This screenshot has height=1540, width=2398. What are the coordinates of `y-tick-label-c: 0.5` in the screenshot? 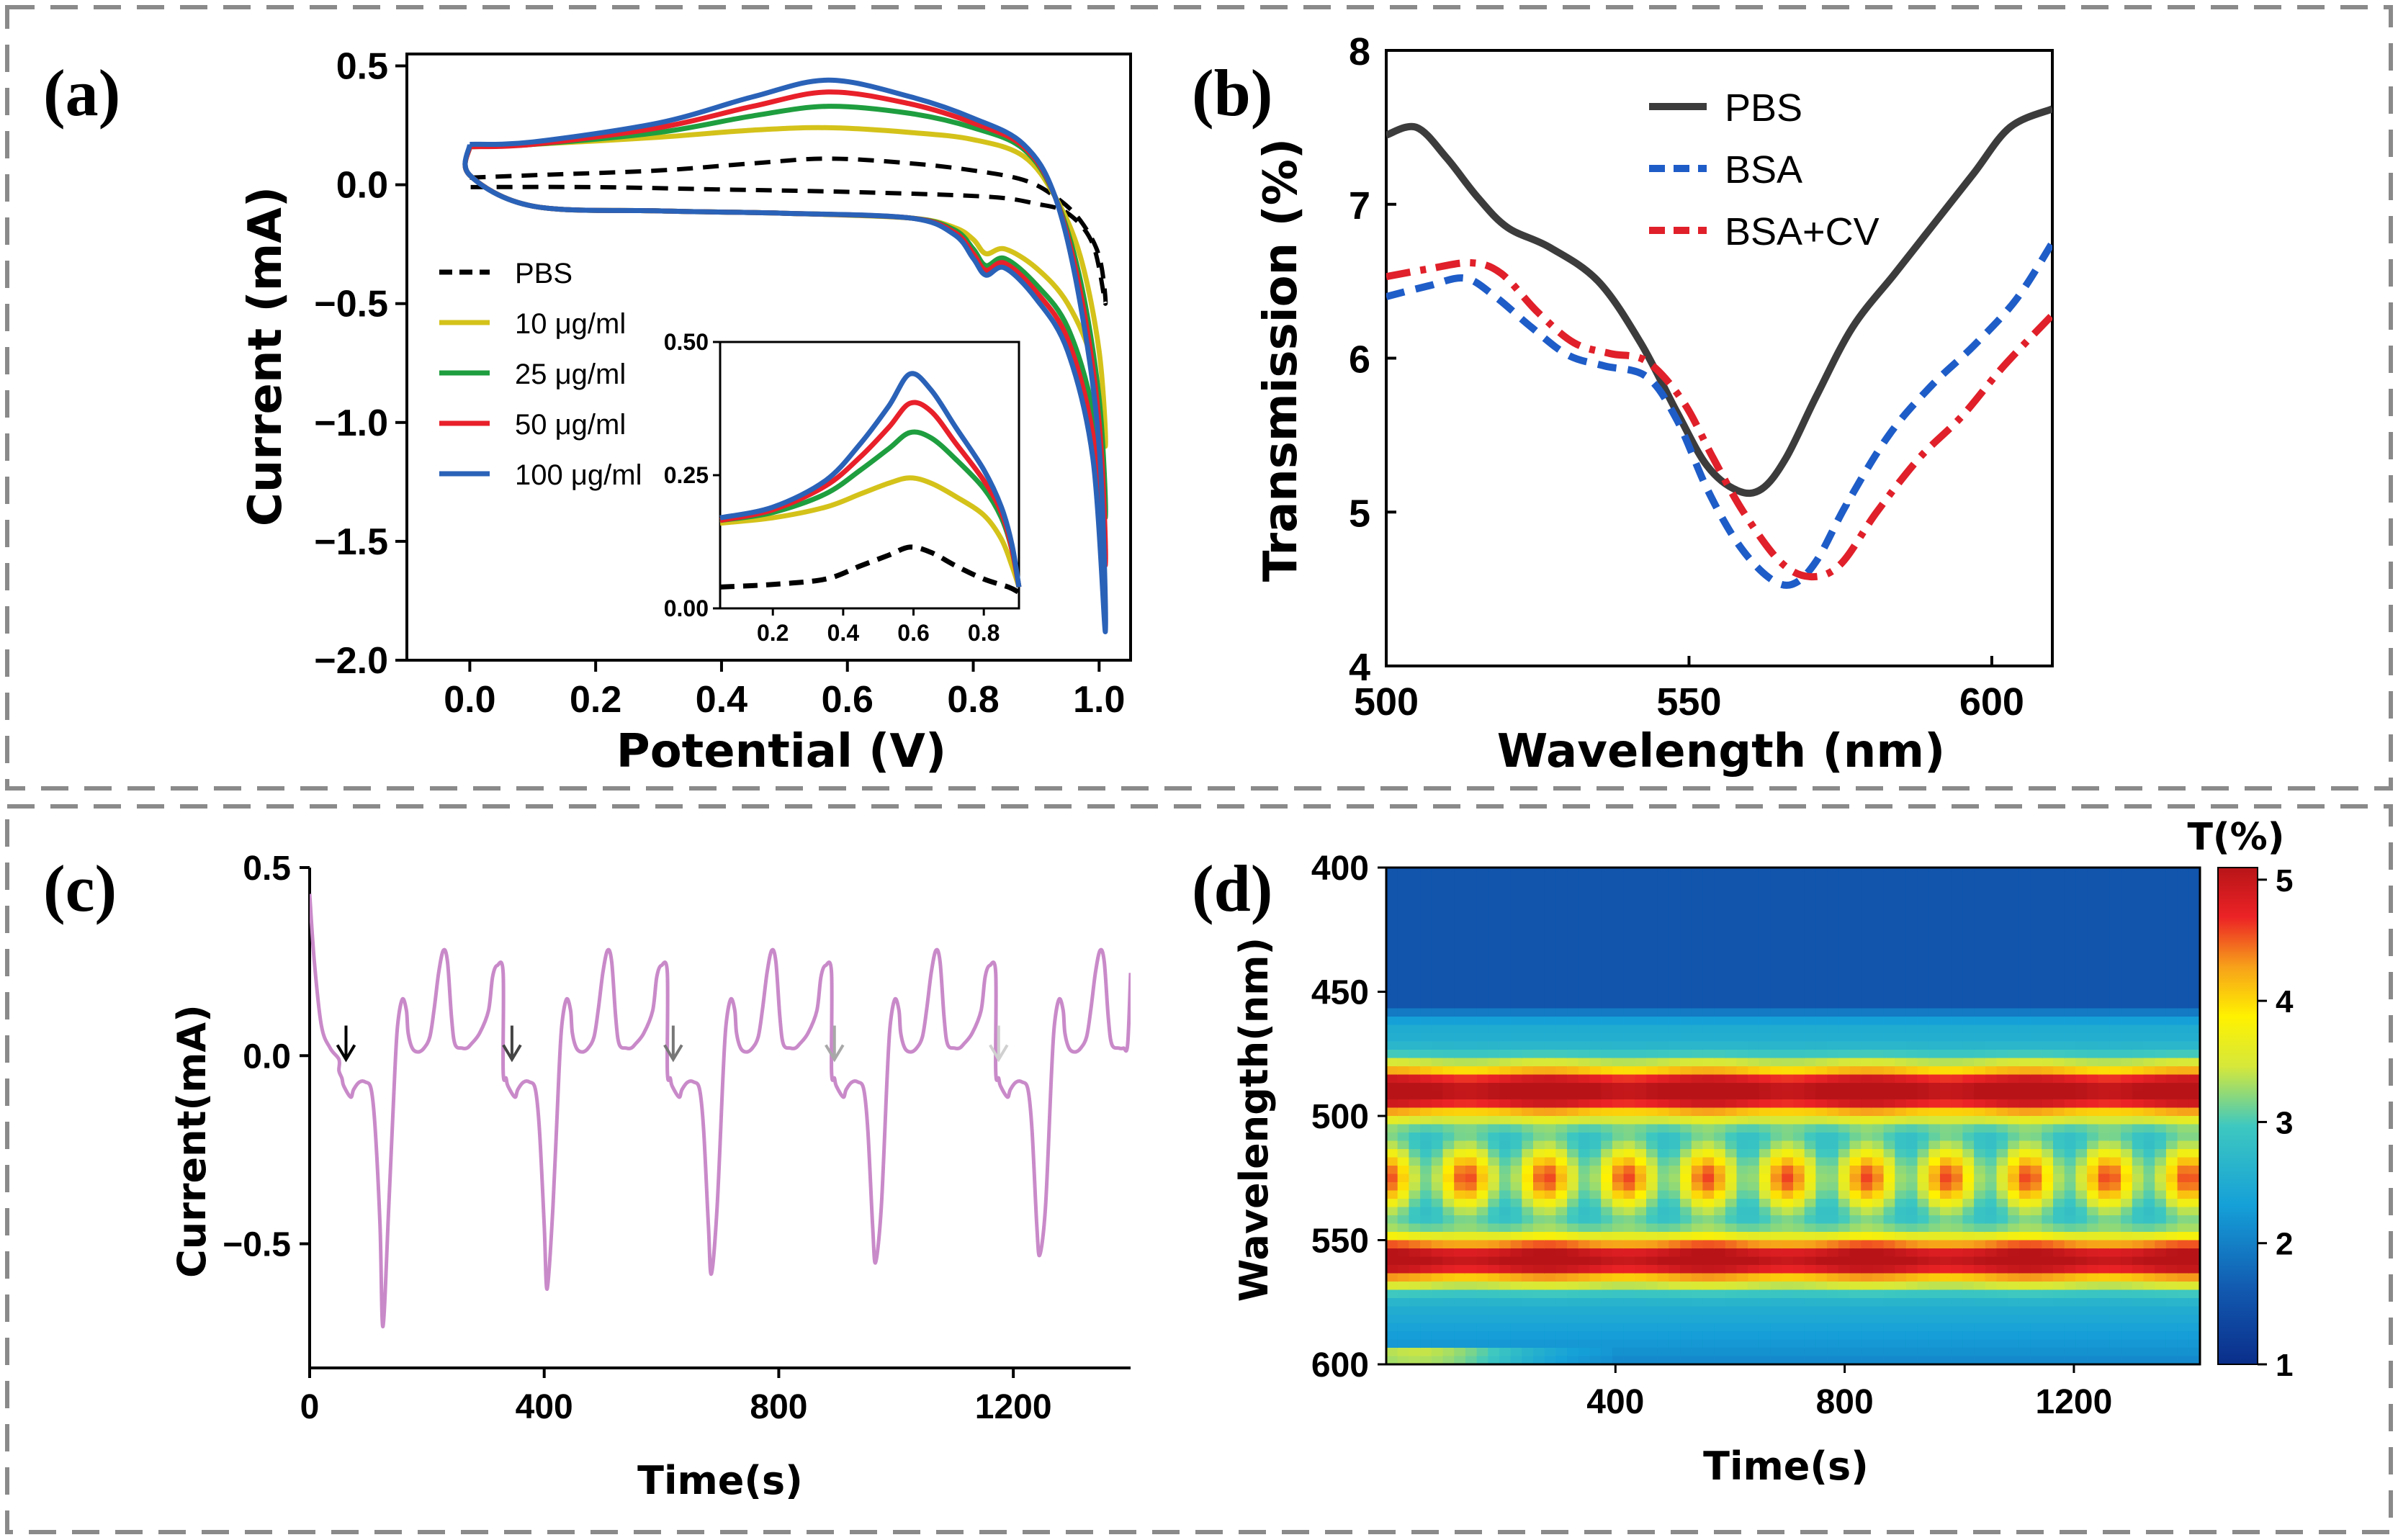 It's located at (267, 869).